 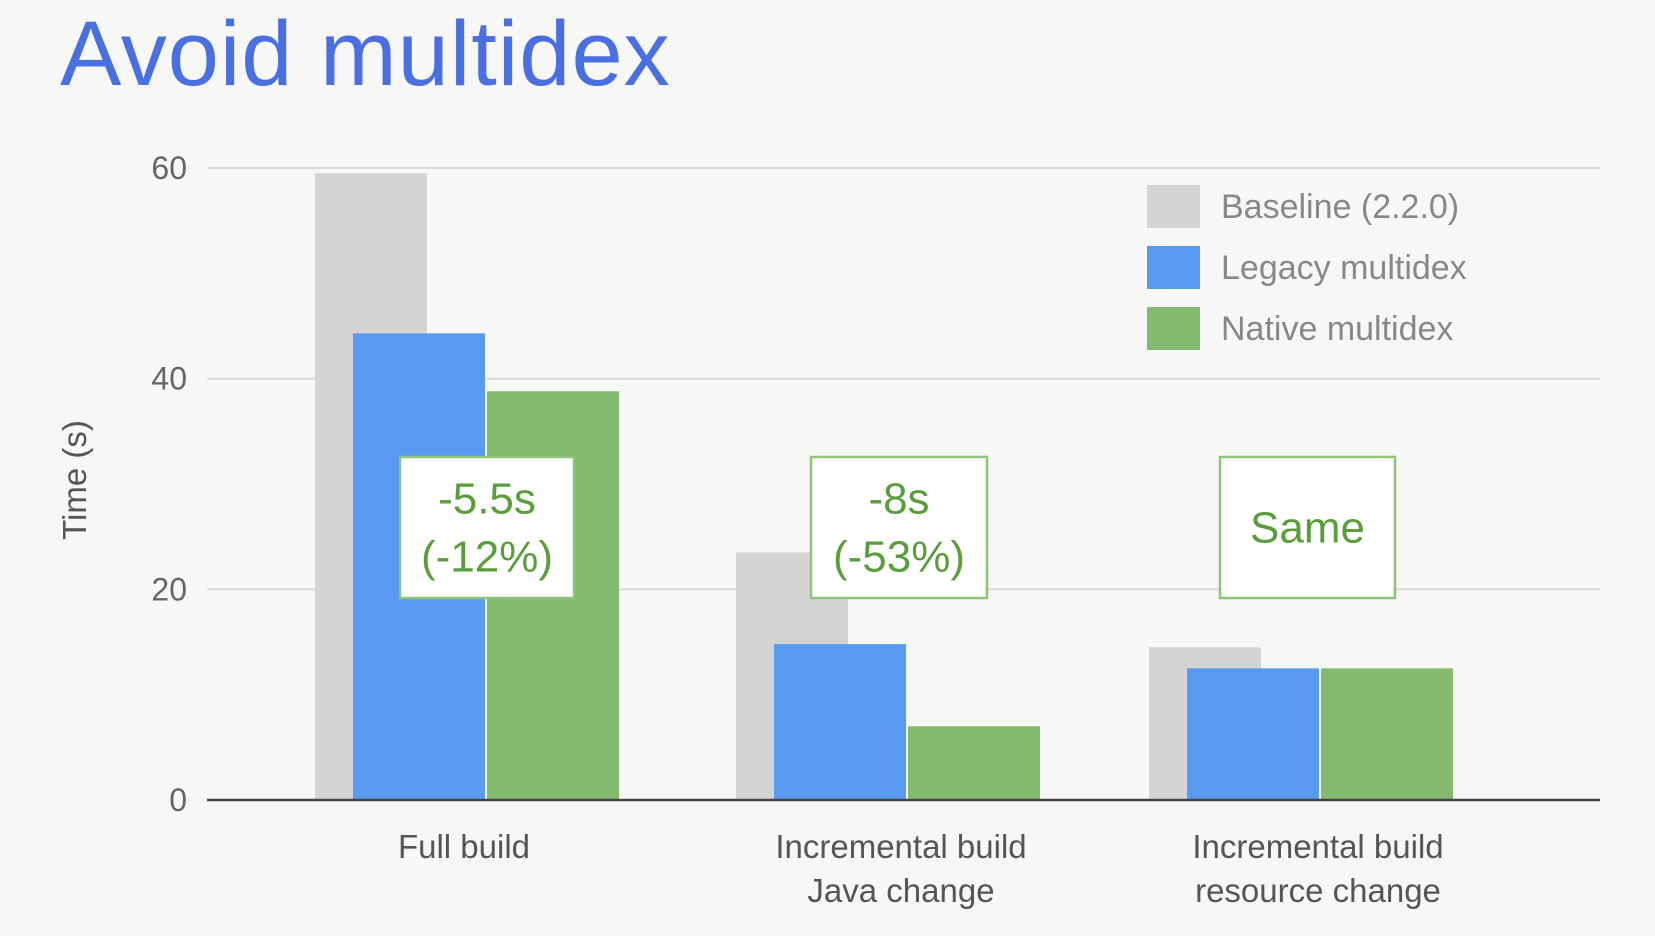 What do you see at coordinates (898, 499) in the screenshot?
I see `annotation-text: -8s` at bounding box center [898, 499].